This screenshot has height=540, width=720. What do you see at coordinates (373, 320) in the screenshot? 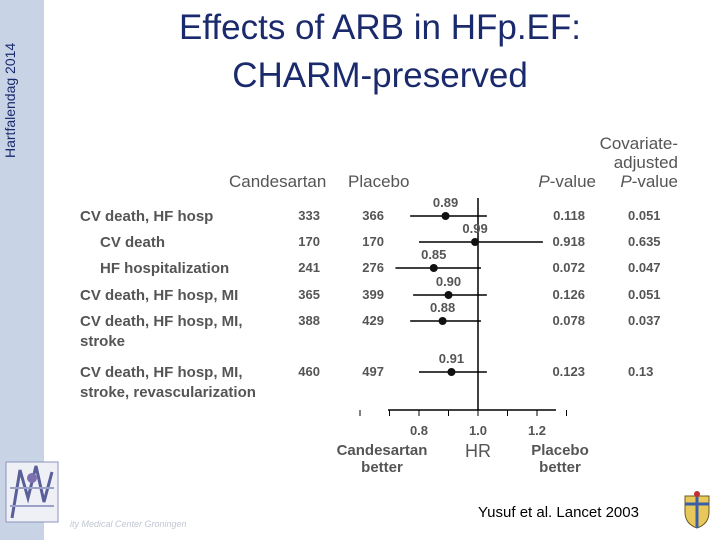
I see `placebo-count: 429` at bounding box center [373, 320].